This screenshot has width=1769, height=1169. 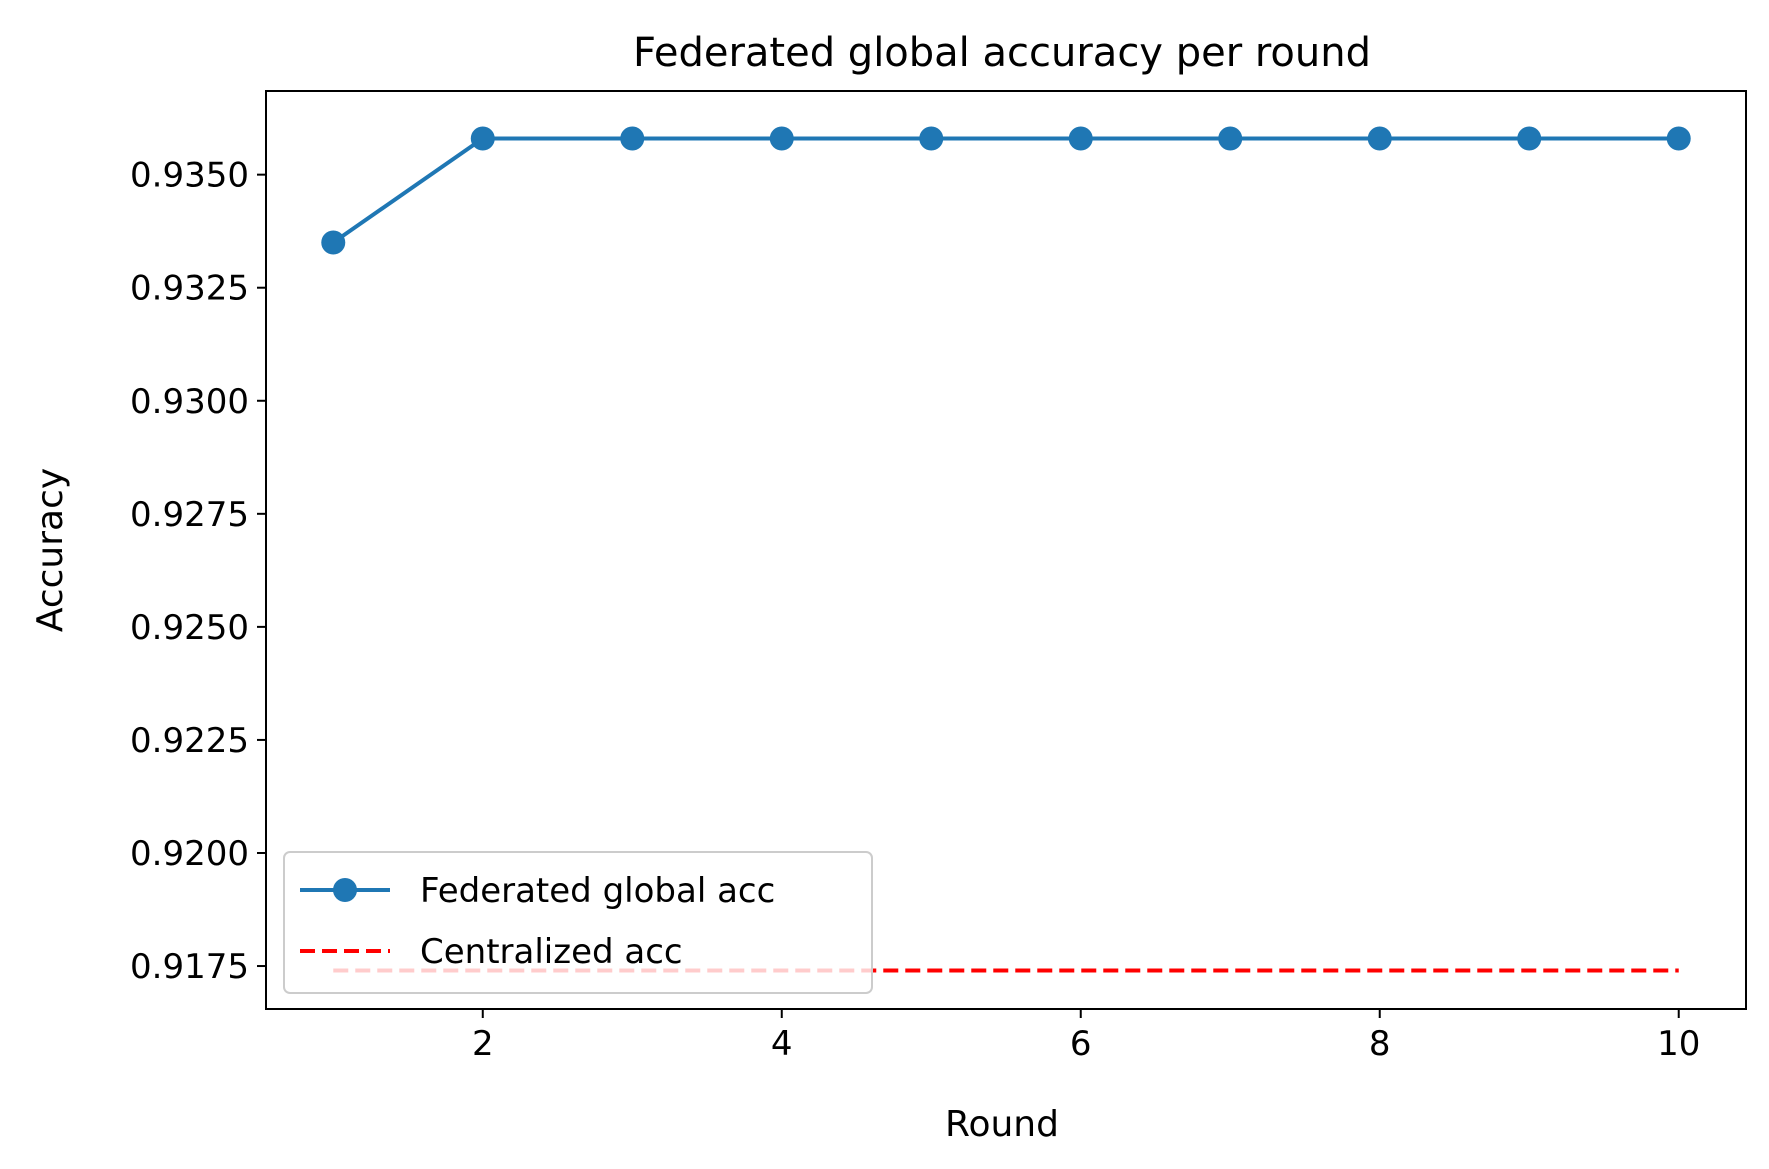 What do you see at coordinates (50, 550) in the screenshot?
I see `y-axis-label: Accuracy` at bounding box center [50, 550].